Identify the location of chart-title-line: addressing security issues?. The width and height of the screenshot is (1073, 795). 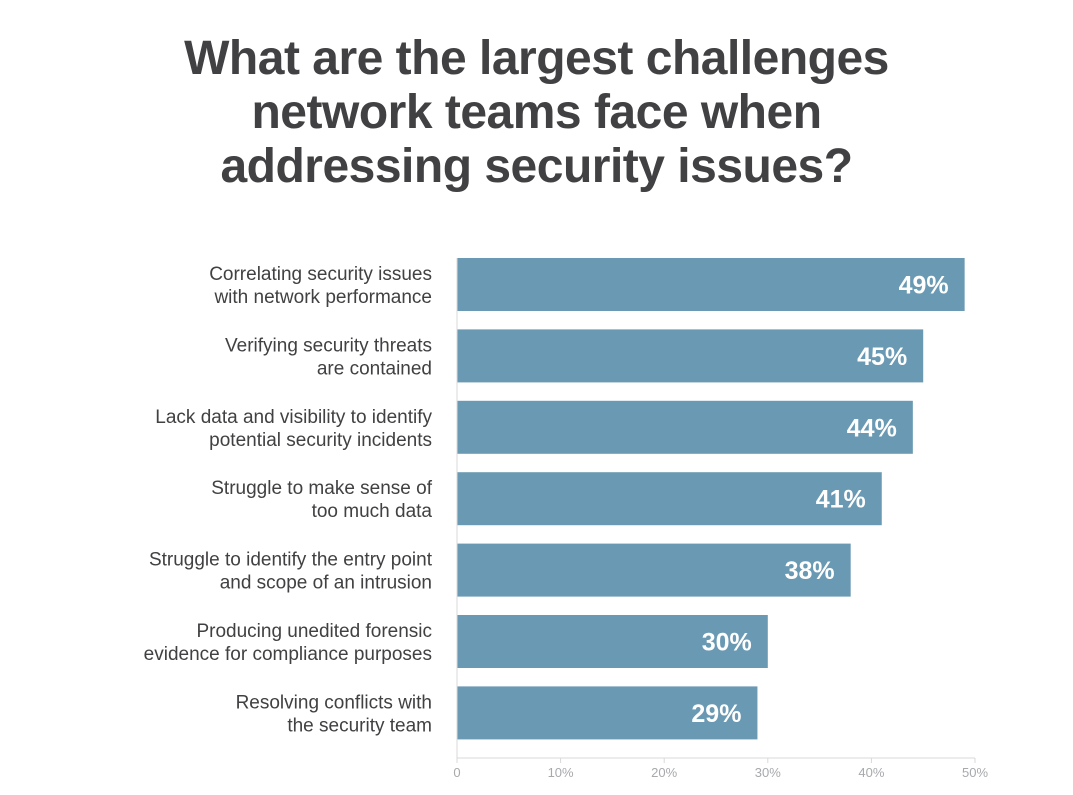
(536, 166).